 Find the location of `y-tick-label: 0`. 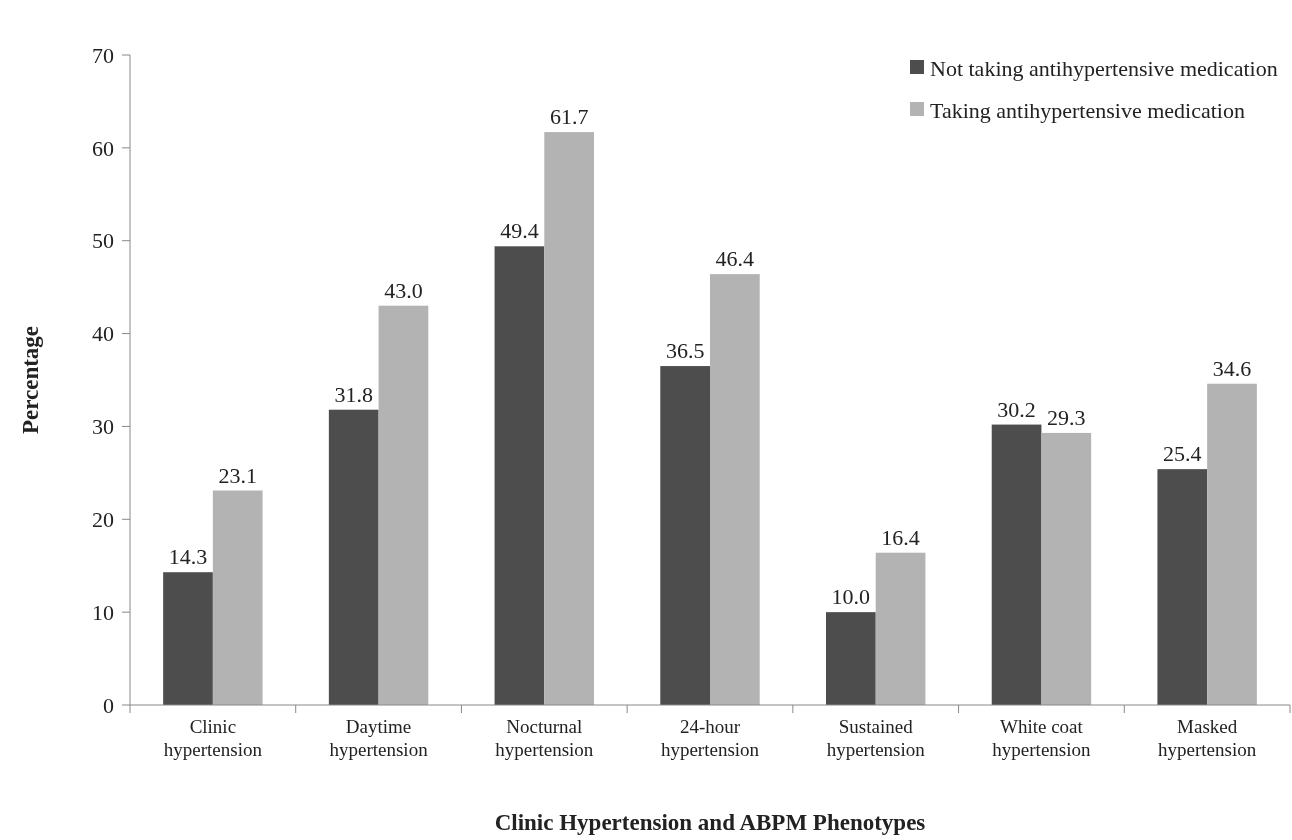

y-tick-label: 0 is located at coordinates (108, 705).